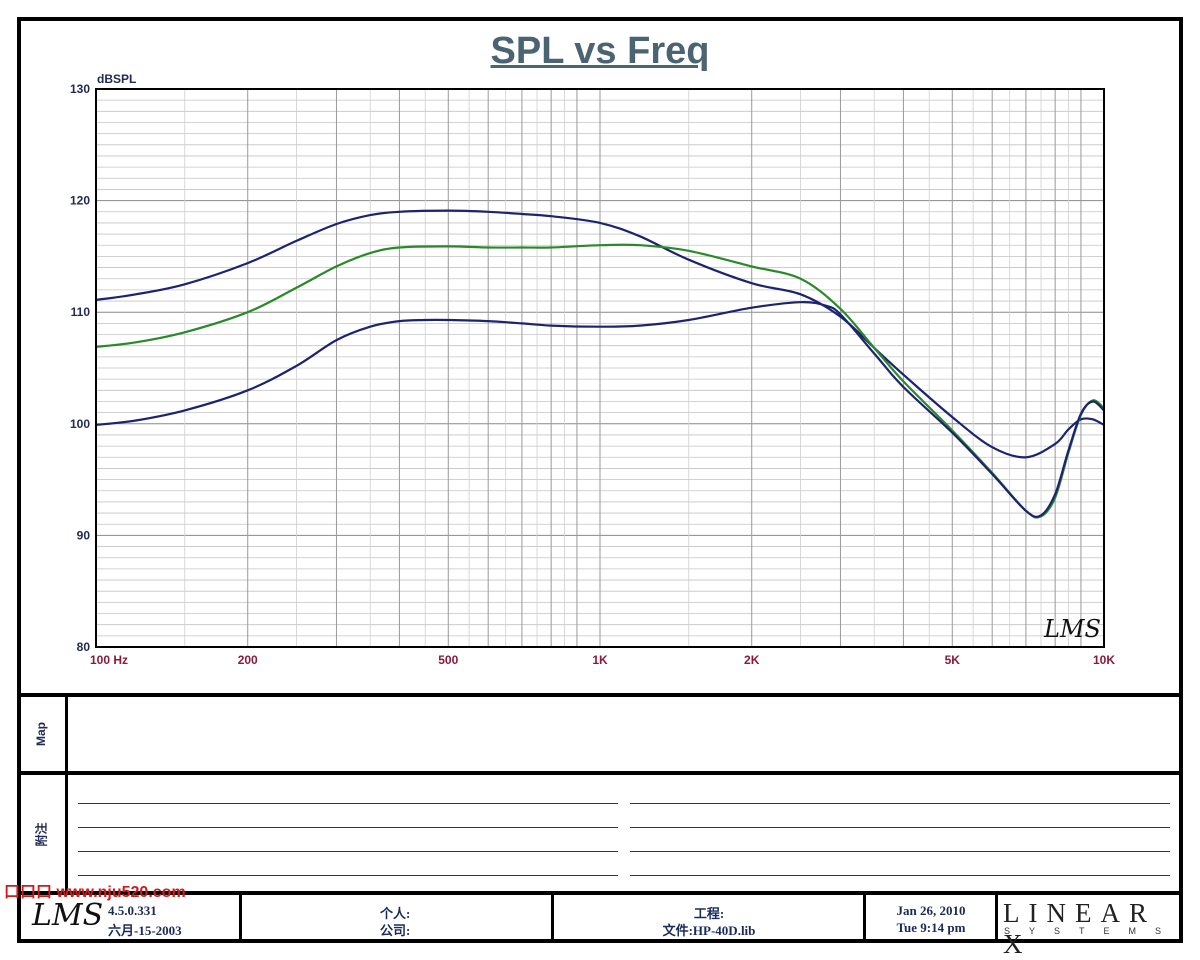  What do you see at coordinates (600, 695) in the screenshot?
I see `divider-map-top` at bounding box center [600, 695].